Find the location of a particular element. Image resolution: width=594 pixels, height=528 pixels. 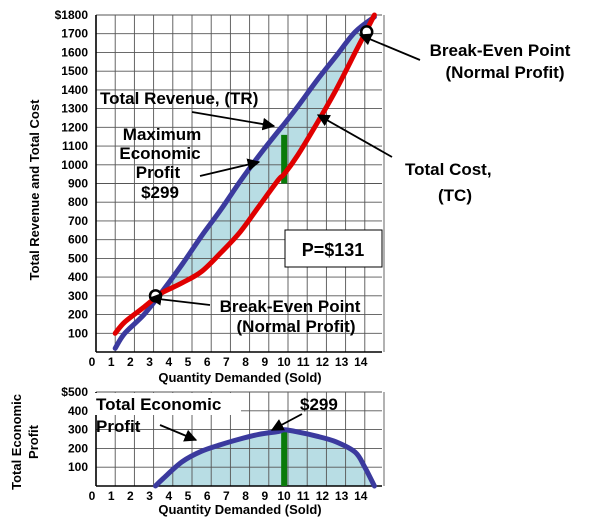

y-tick-label: 1500 is located at coordinates (74, 71).